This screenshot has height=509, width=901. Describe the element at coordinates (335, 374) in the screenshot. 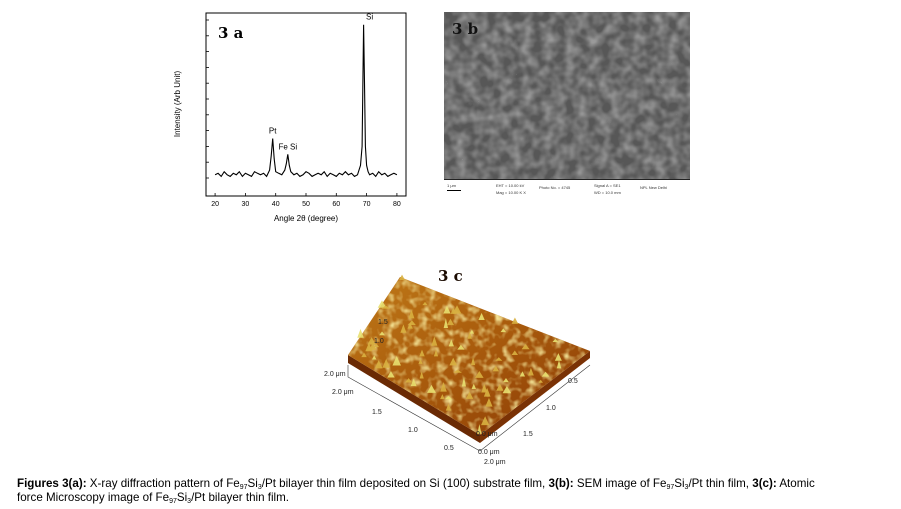

I see `afm-axis-label-1: 2.0 μm` at that location.